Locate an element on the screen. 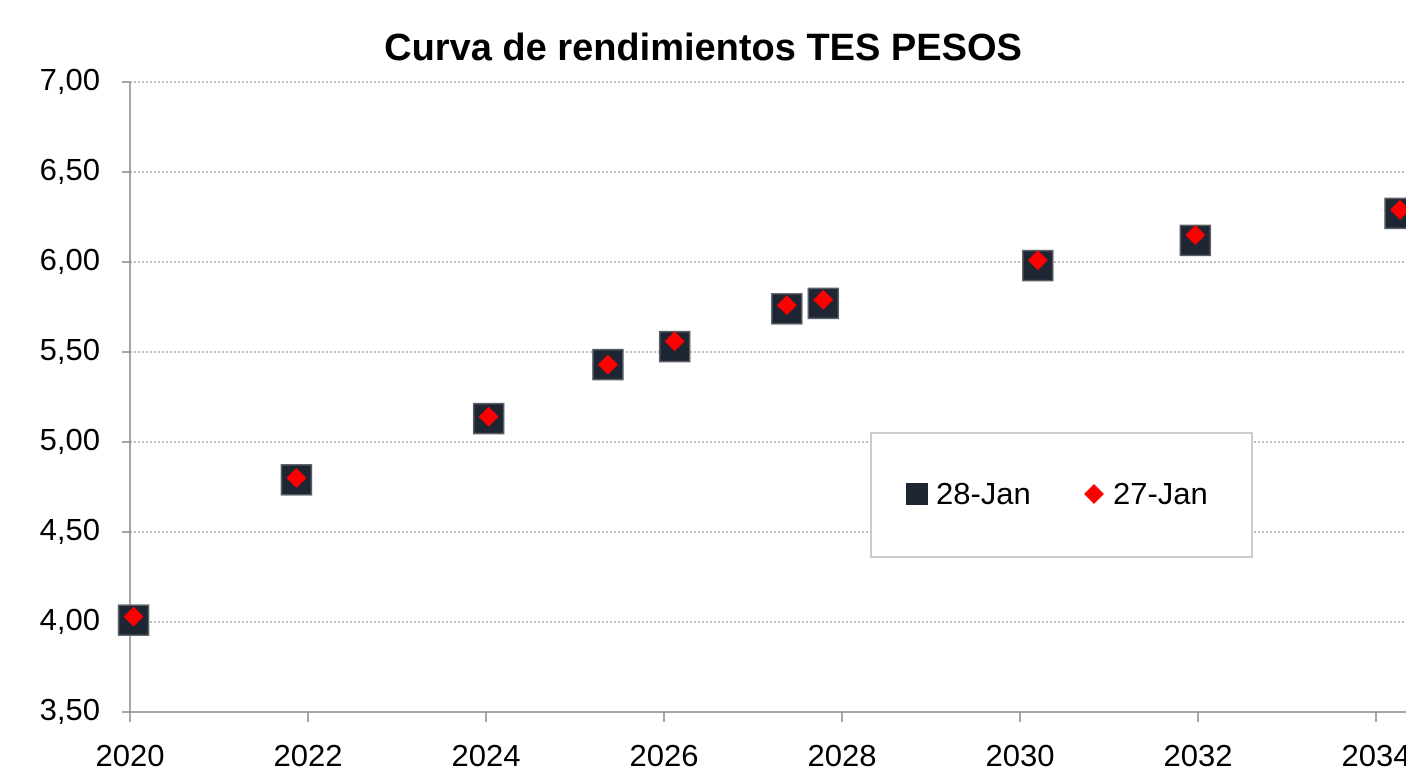 This screenshot has width=1406, height=776. y-tick-label: 5,50 is located at coordinates (70, 349).